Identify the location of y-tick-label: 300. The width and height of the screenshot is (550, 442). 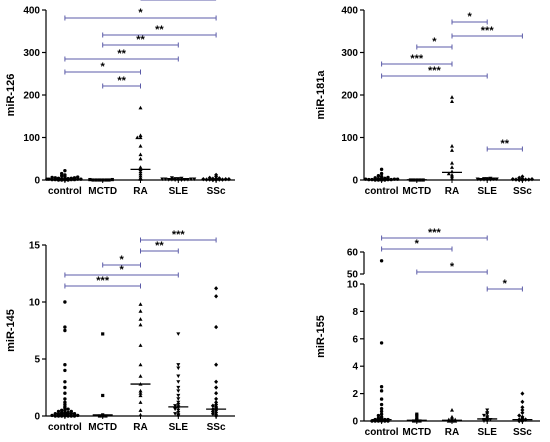
(31, 53).